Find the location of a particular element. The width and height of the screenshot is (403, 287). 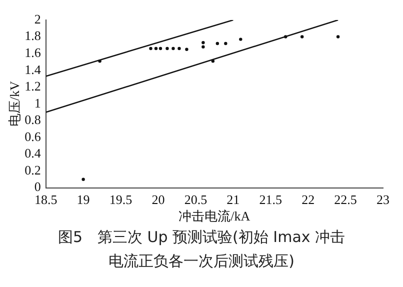

y-tick-label: 0.2 is located at coordinates (32, 170).